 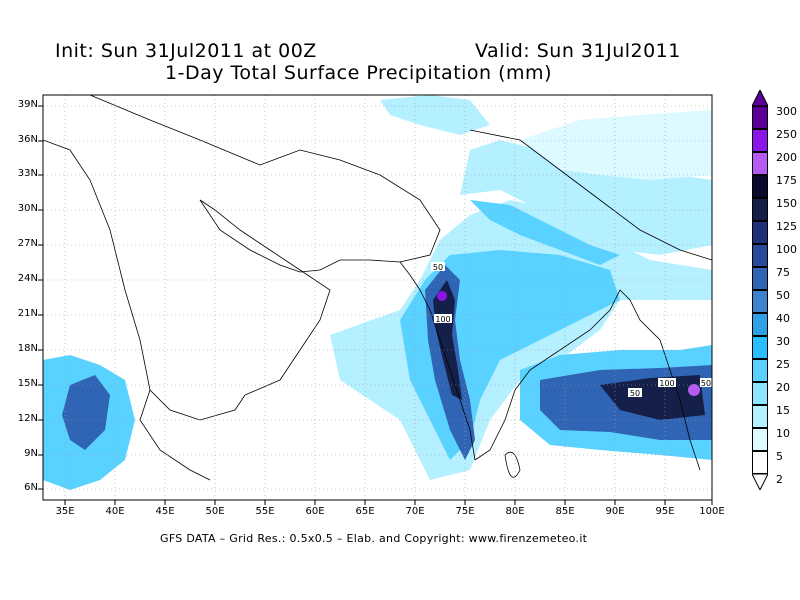 I want to click on precip-area-bay-bengal-core, so click(x=652, y=397).